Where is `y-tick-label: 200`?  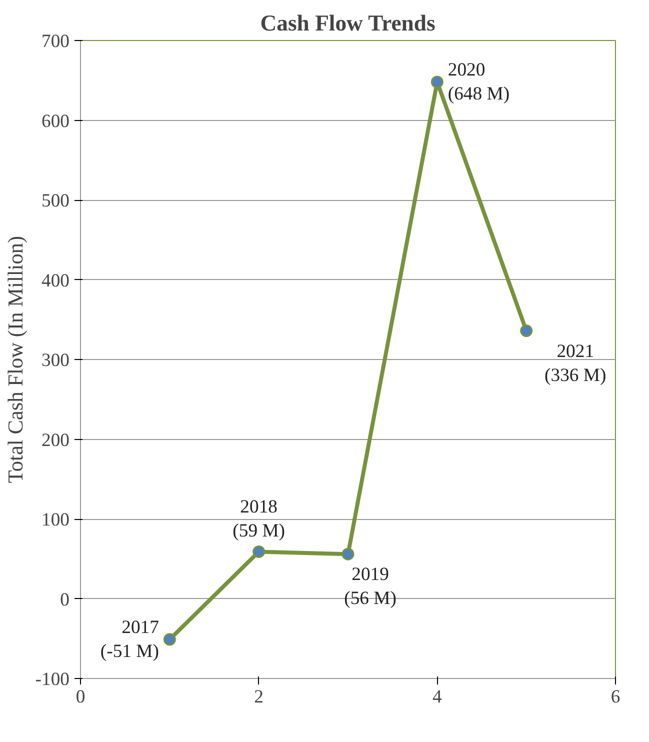 y-tick-label: 200 is located at coordinates (56, 440).